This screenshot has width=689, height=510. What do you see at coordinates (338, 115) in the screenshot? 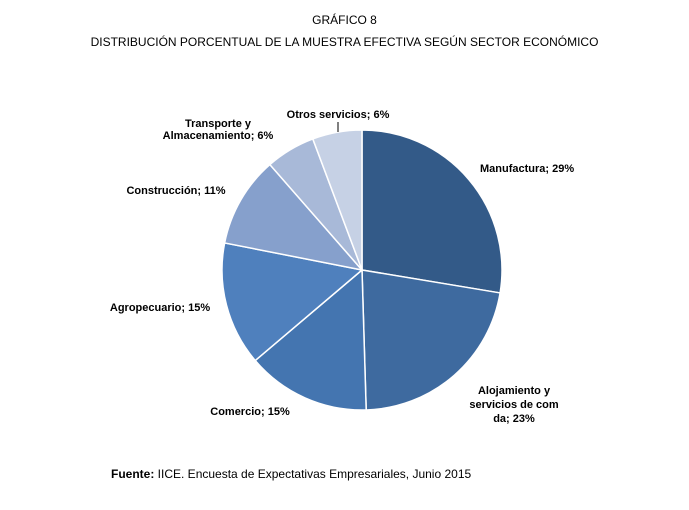
I see `slice-label: Otros servicios; 6%` at bounding box center [338, 115].